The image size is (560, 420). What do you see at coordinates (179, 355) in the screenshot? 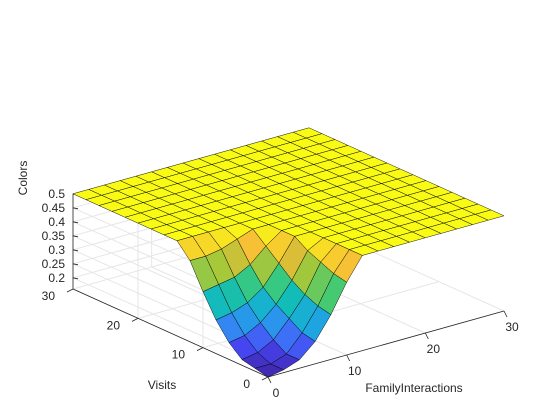
I see `y-tick-label: 10` at bounding box center [179, 355].